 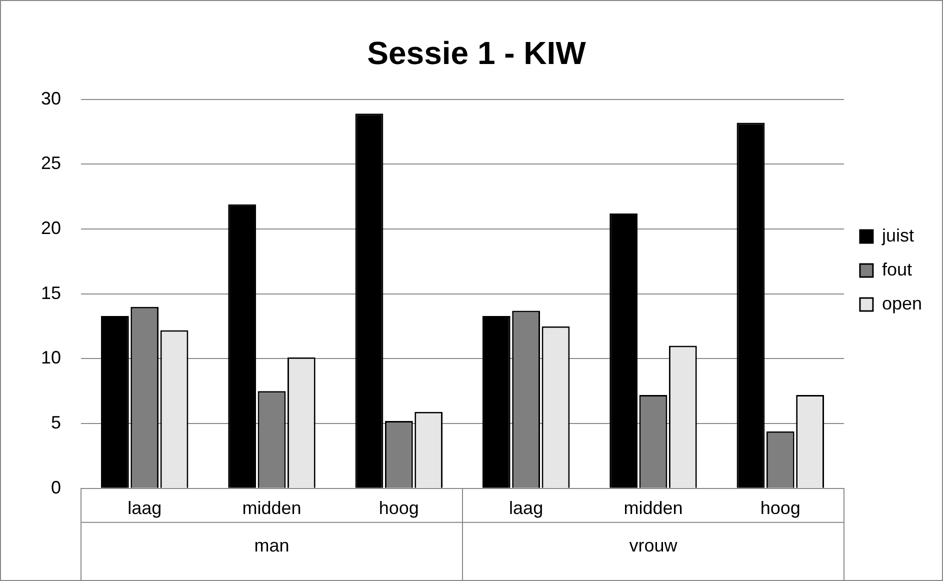 What do you see at coordinates (897, 235) in the screenshot?
I see `legend-label: juist` at bounding box center [897, 235].